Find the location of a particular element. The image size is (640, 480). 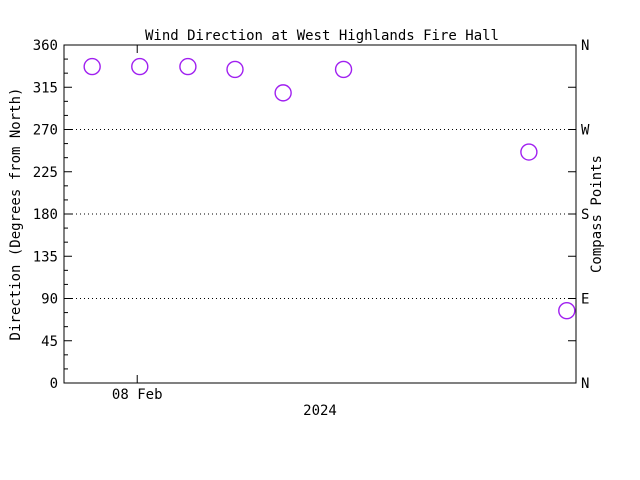

y-tick-label: 270 is located at coordinates (45, 131).